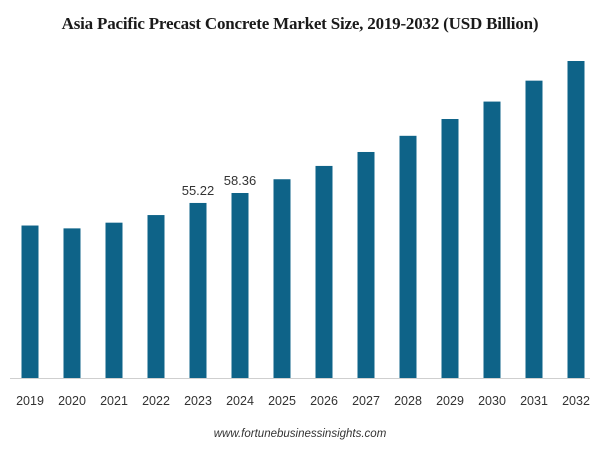 This screenshot has width=600, height=452. I want to click on x-tick-2022: 2022, so click(156, 401).